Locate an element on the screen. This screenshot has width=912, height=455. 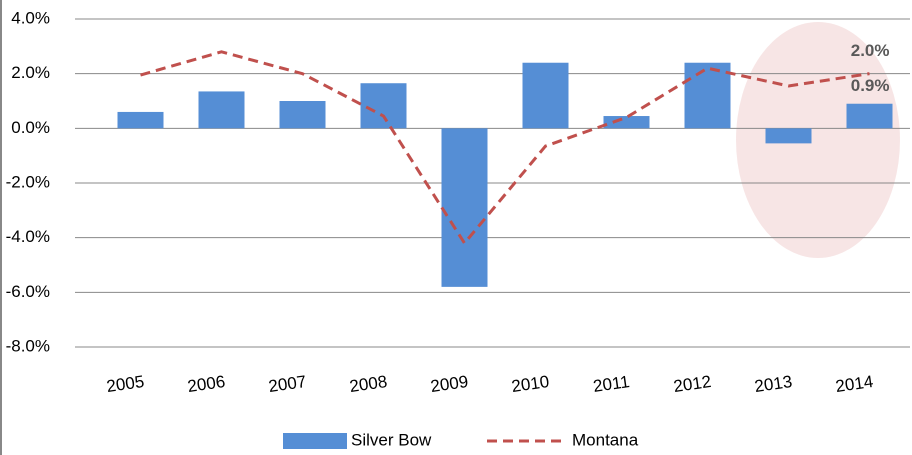
y-tick-label: 0.0% is located at coordinates (30, 127).